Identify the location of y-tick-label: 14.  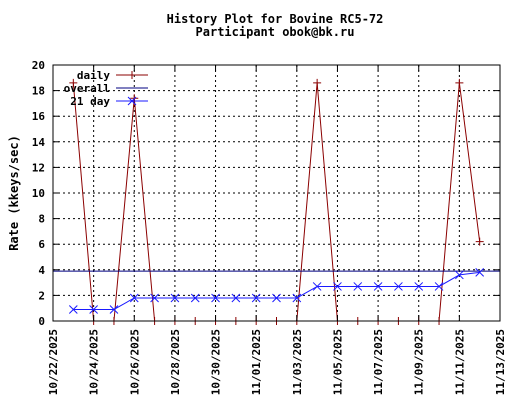
(39, 142).